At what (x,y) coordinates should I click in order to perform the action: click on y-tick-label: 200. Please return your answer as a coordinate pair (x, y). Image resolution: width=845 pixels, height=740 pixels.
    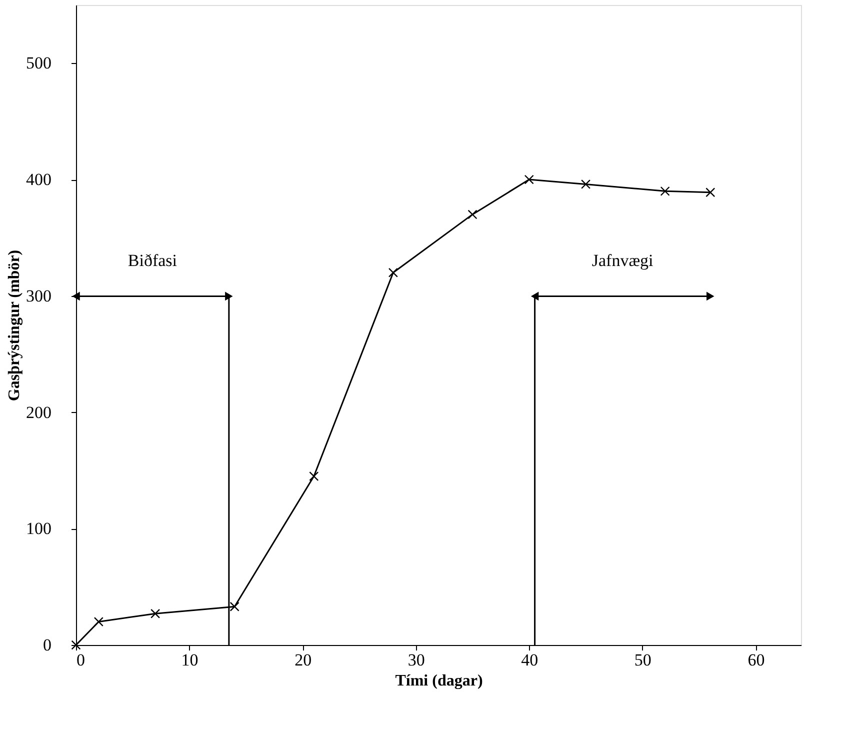
    Looking at the image, I should click on (39, 412).